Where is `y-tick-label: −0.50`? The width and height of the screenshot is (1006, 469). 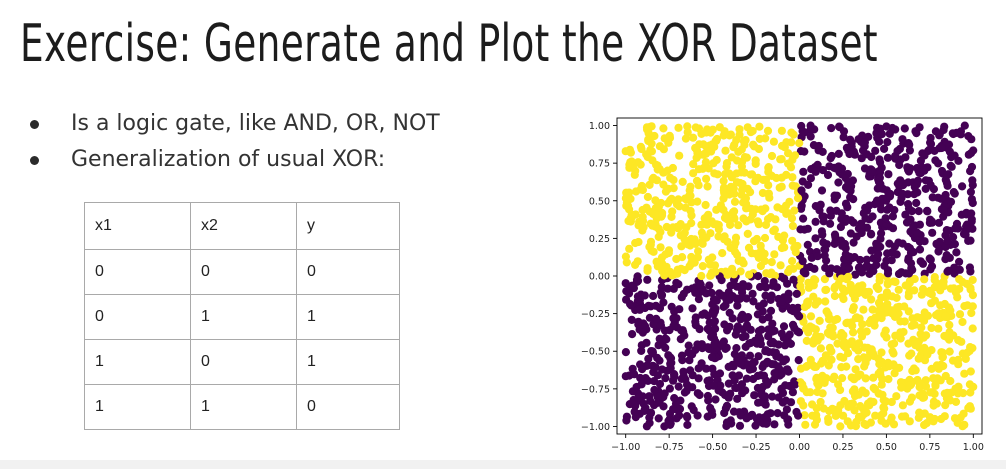
y-tick-label: −0.50 is located at coordinates (595, 352).